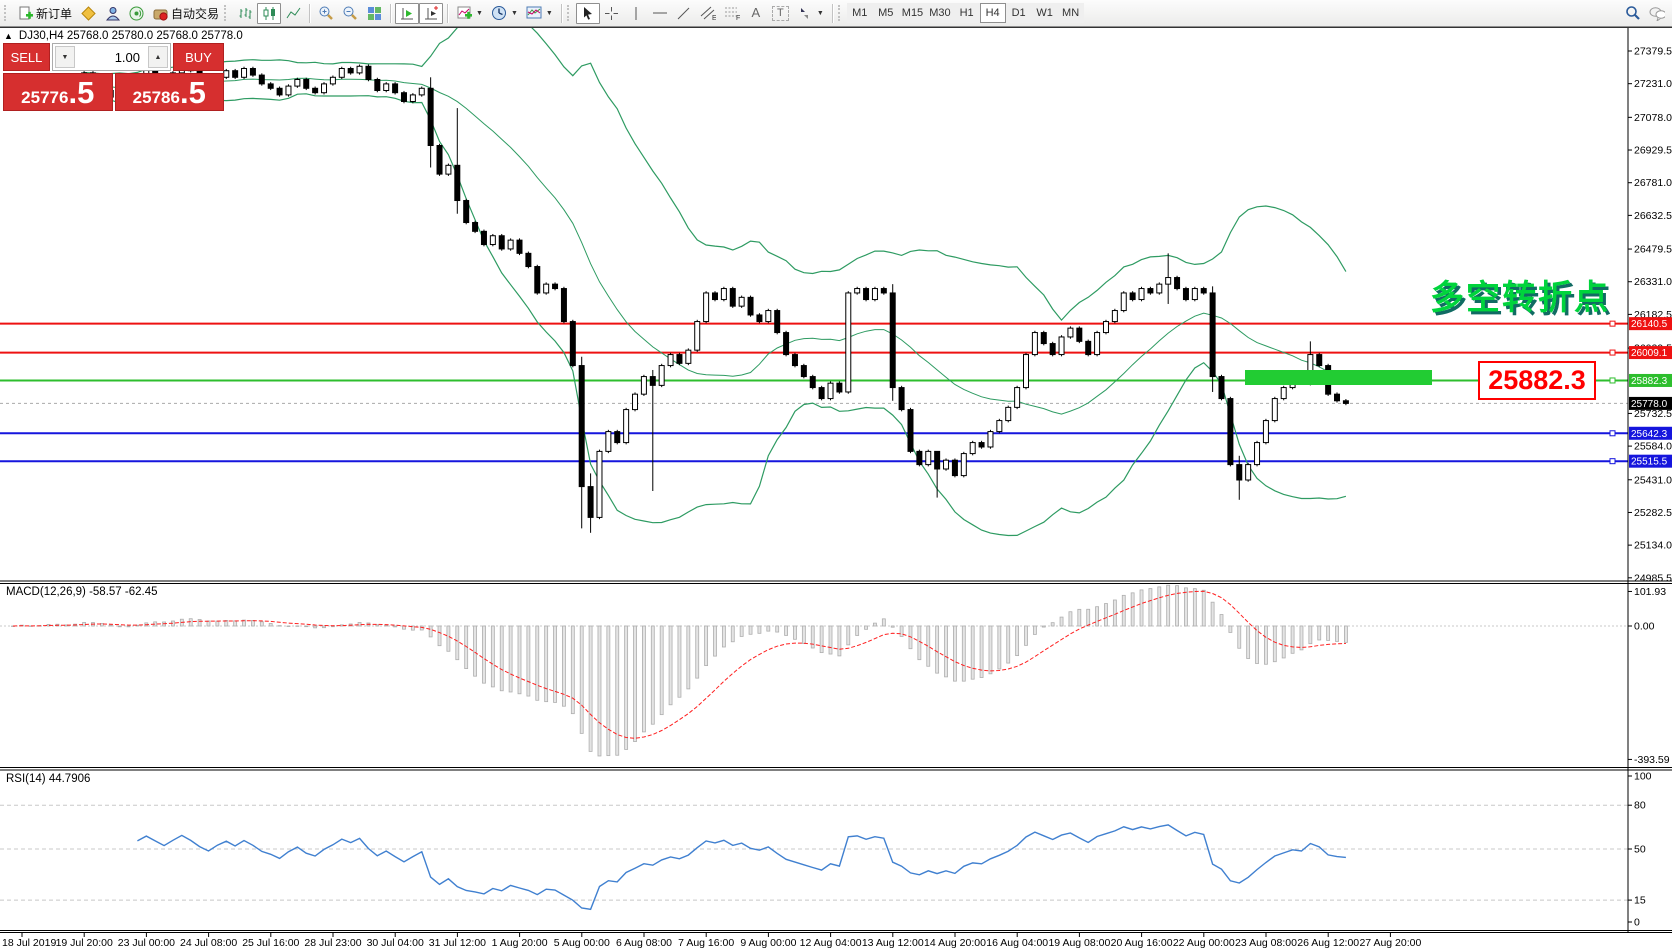  What do you see at coordinates (660, 13) in the screenshot?
I see `horizontal-line-tool-button` at bounding box center [660, 13].